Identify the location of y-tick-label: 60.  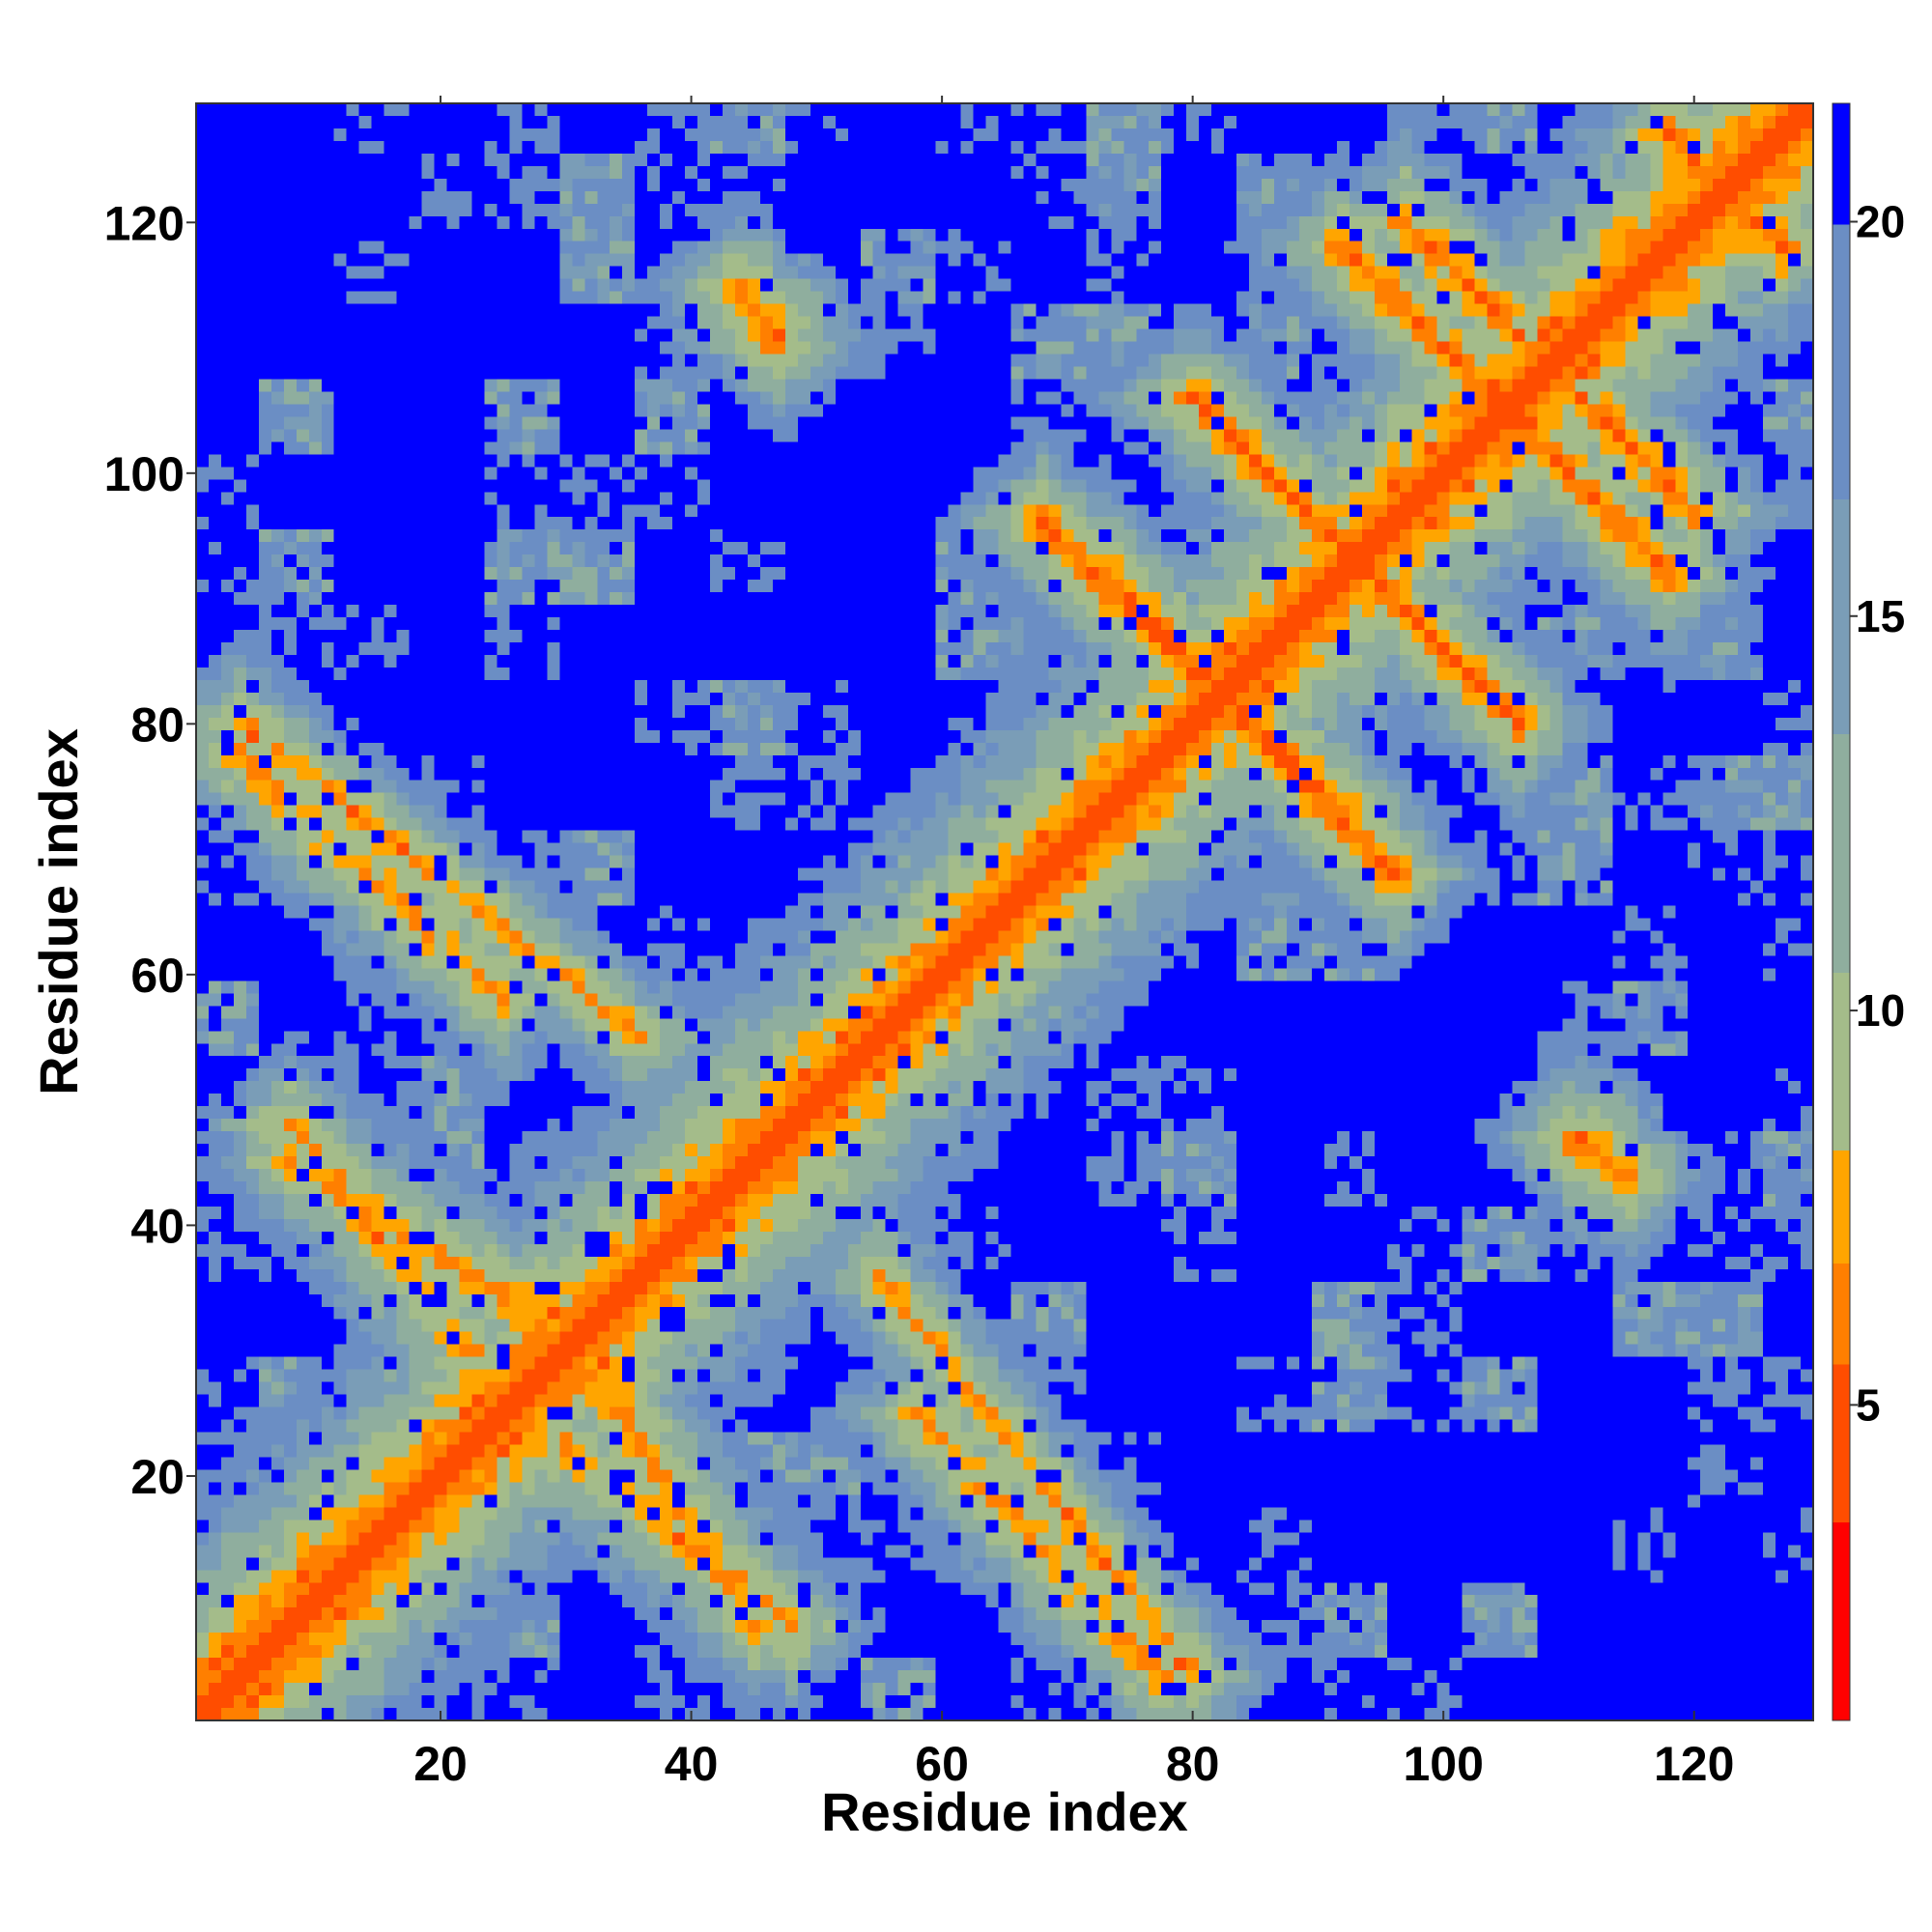
(157, 976).